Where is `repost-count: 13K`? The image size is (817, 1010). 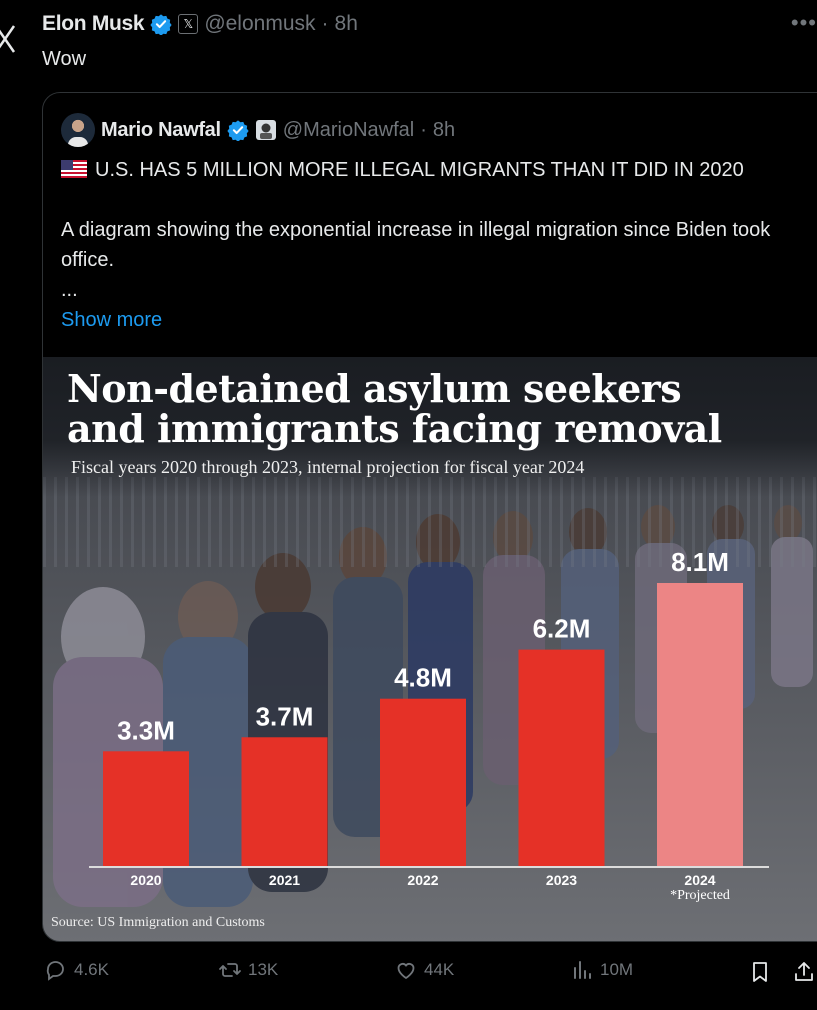
repost-count: 13K is located at coordinates (263, 969).